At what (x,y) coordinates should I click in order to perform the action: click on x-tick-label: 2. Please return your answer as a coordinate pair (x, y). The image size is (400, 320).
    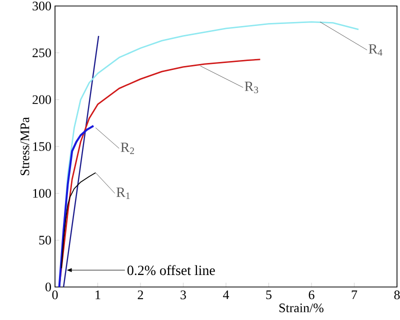
    Looking at the image, I should click on (141, 295).